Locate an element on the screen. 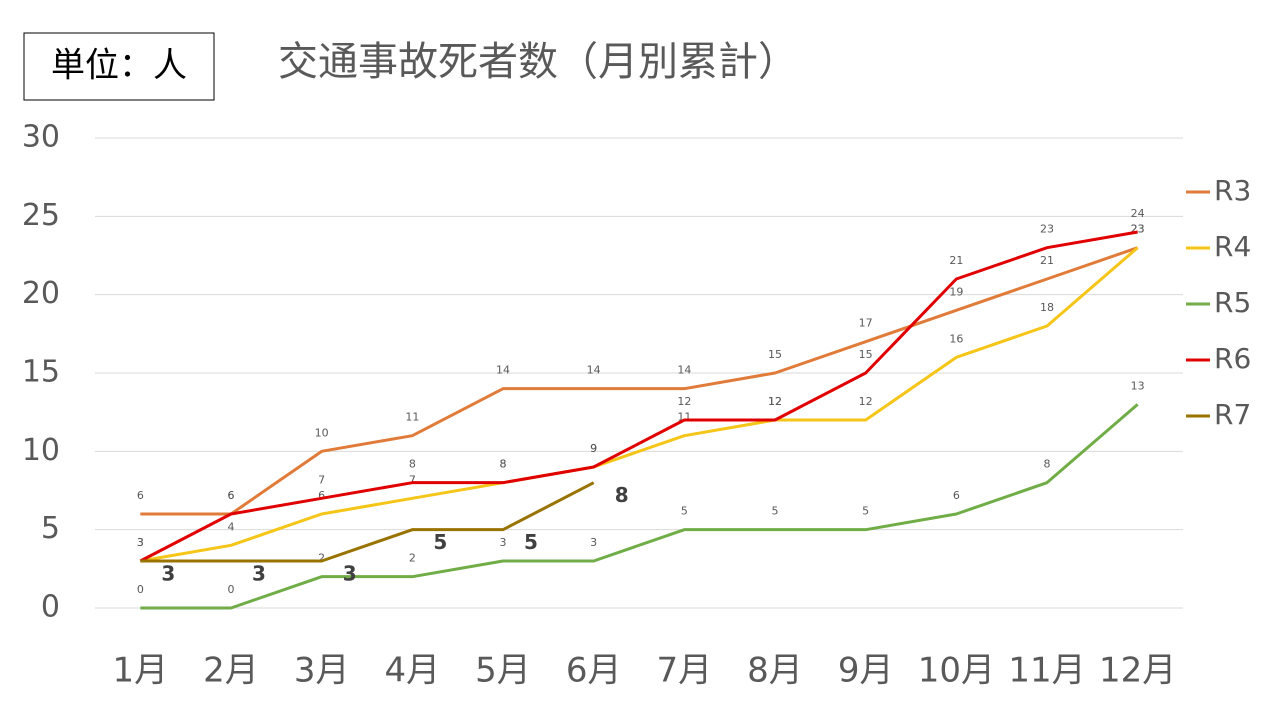  x-tick-label: 9月 is located at coordinates (866, 671).